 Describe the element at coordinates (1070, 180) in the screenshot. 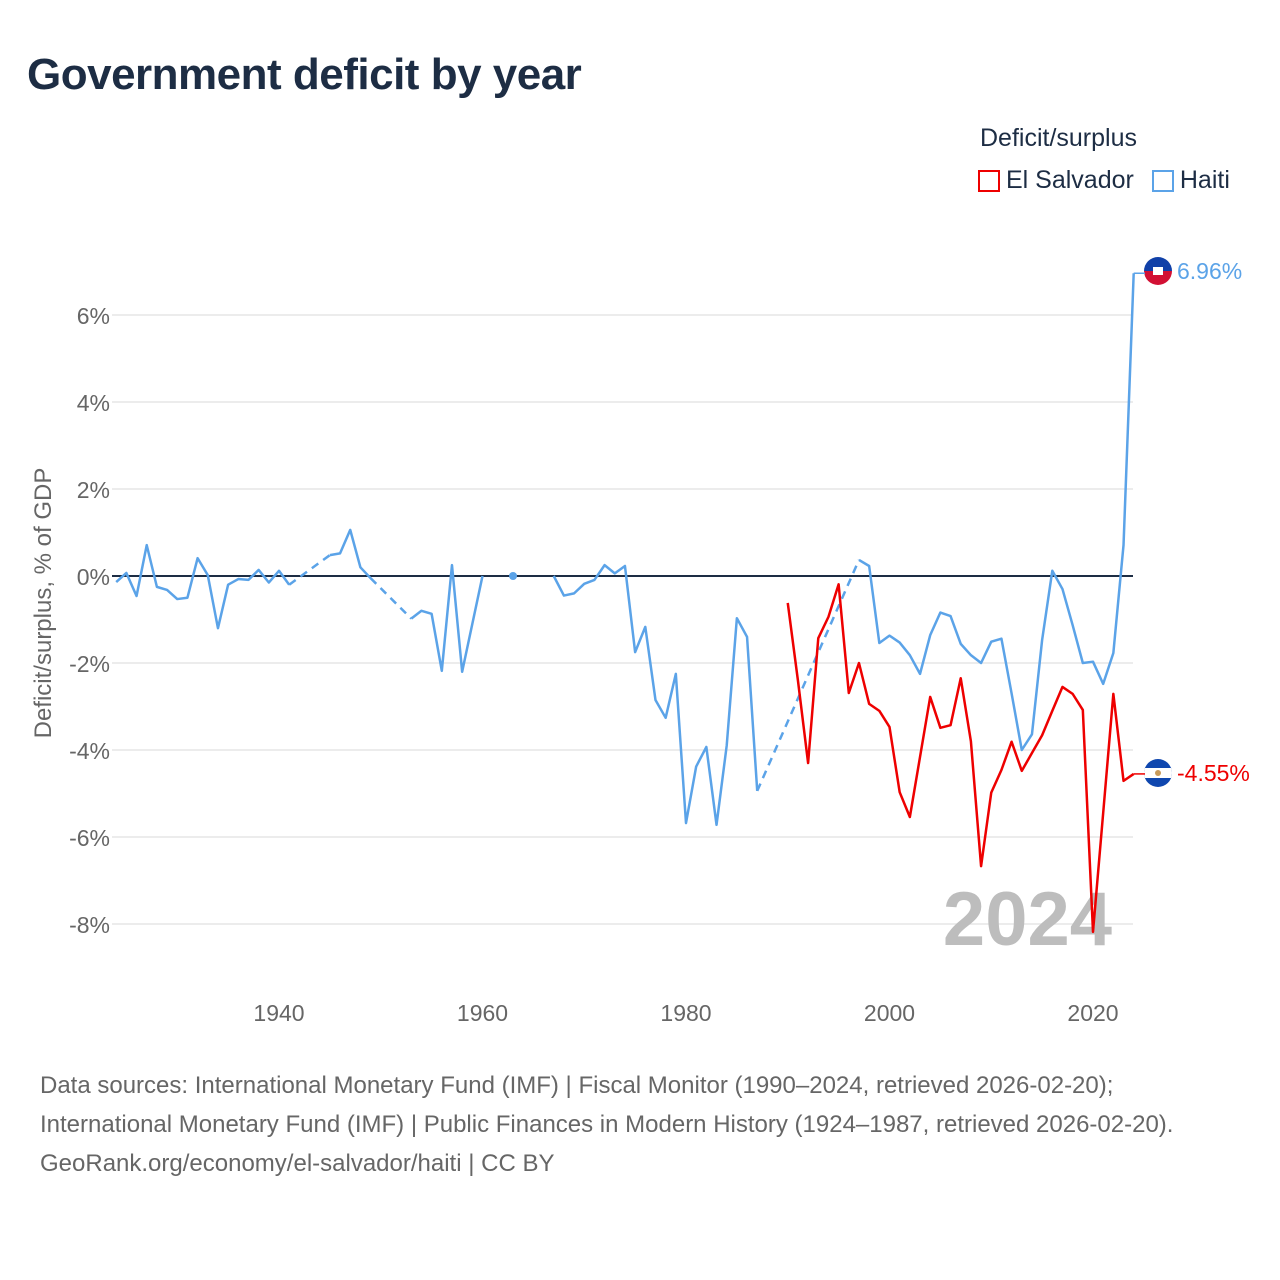

I see `legend-label: El Salvador` at that location.